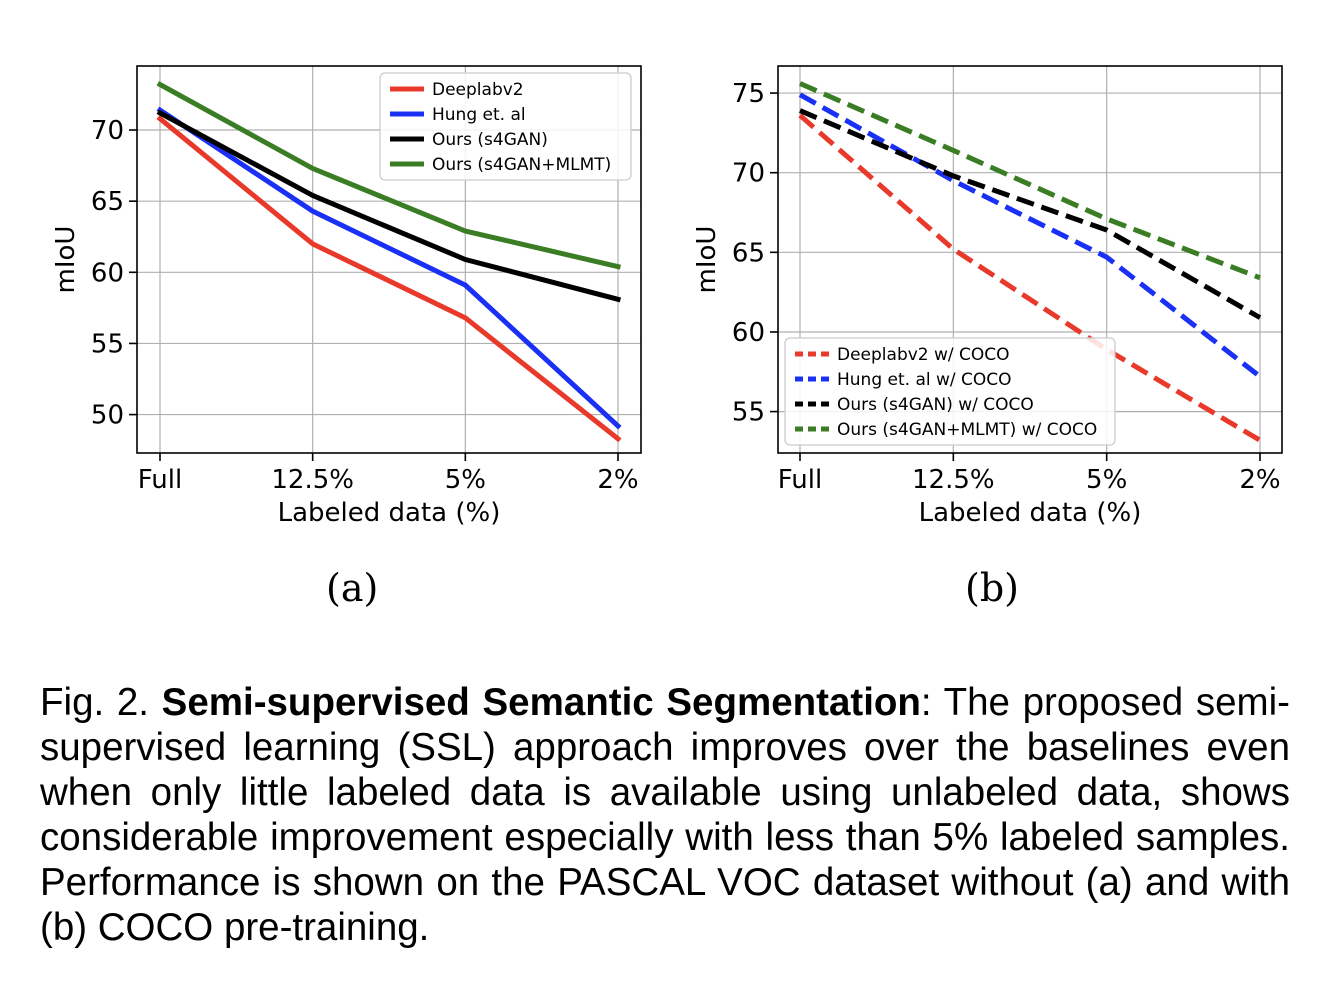  I want to click on chart-b-xtick-label: 12.5%, so click(953, 480).